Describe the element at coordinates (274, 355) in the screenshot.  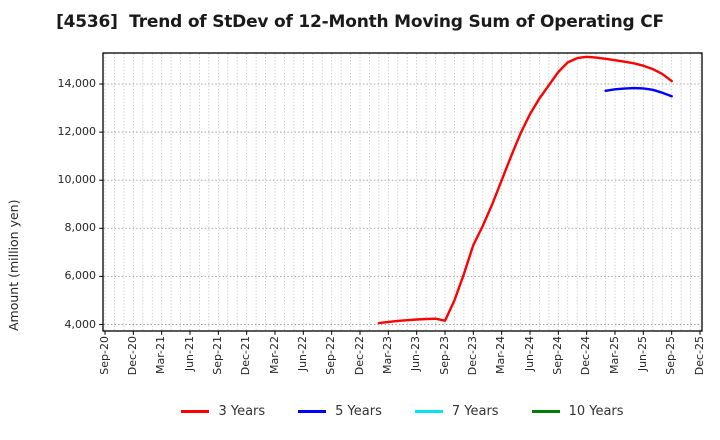
I see `x-tick-label: Mar-22` at that location.